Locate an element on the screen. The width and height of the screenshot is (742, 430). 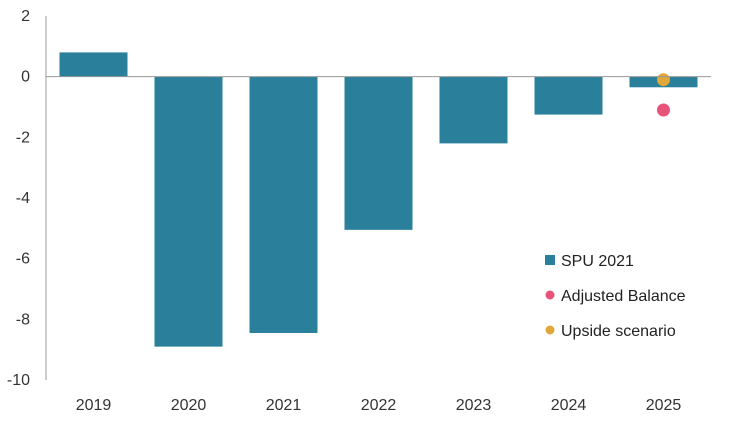
x-tick-label: 2022 is located at coordinates (379, 405).